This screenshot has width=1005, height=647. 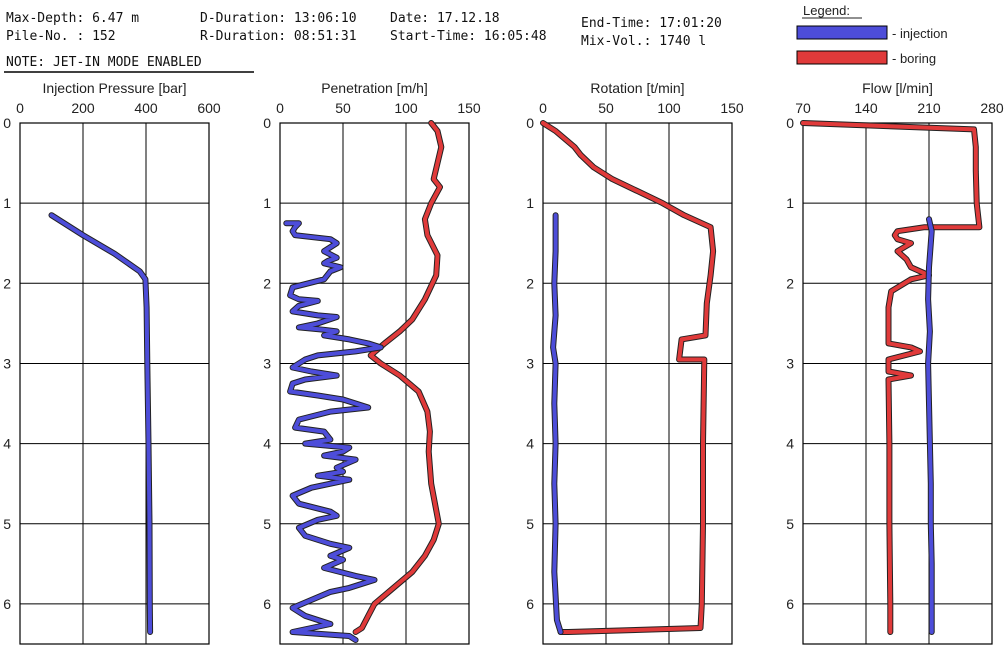 What do you see at coordinates (803, 108) in the screenshot?
I see `flow-x-tick-label: 70` at bounding box center [803, 108].